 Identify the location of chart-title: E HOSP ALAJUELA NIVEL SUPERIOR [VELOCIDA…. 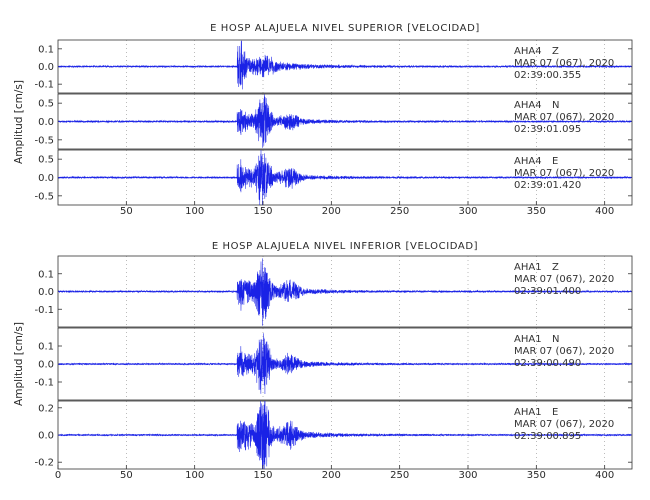
(345, 28).